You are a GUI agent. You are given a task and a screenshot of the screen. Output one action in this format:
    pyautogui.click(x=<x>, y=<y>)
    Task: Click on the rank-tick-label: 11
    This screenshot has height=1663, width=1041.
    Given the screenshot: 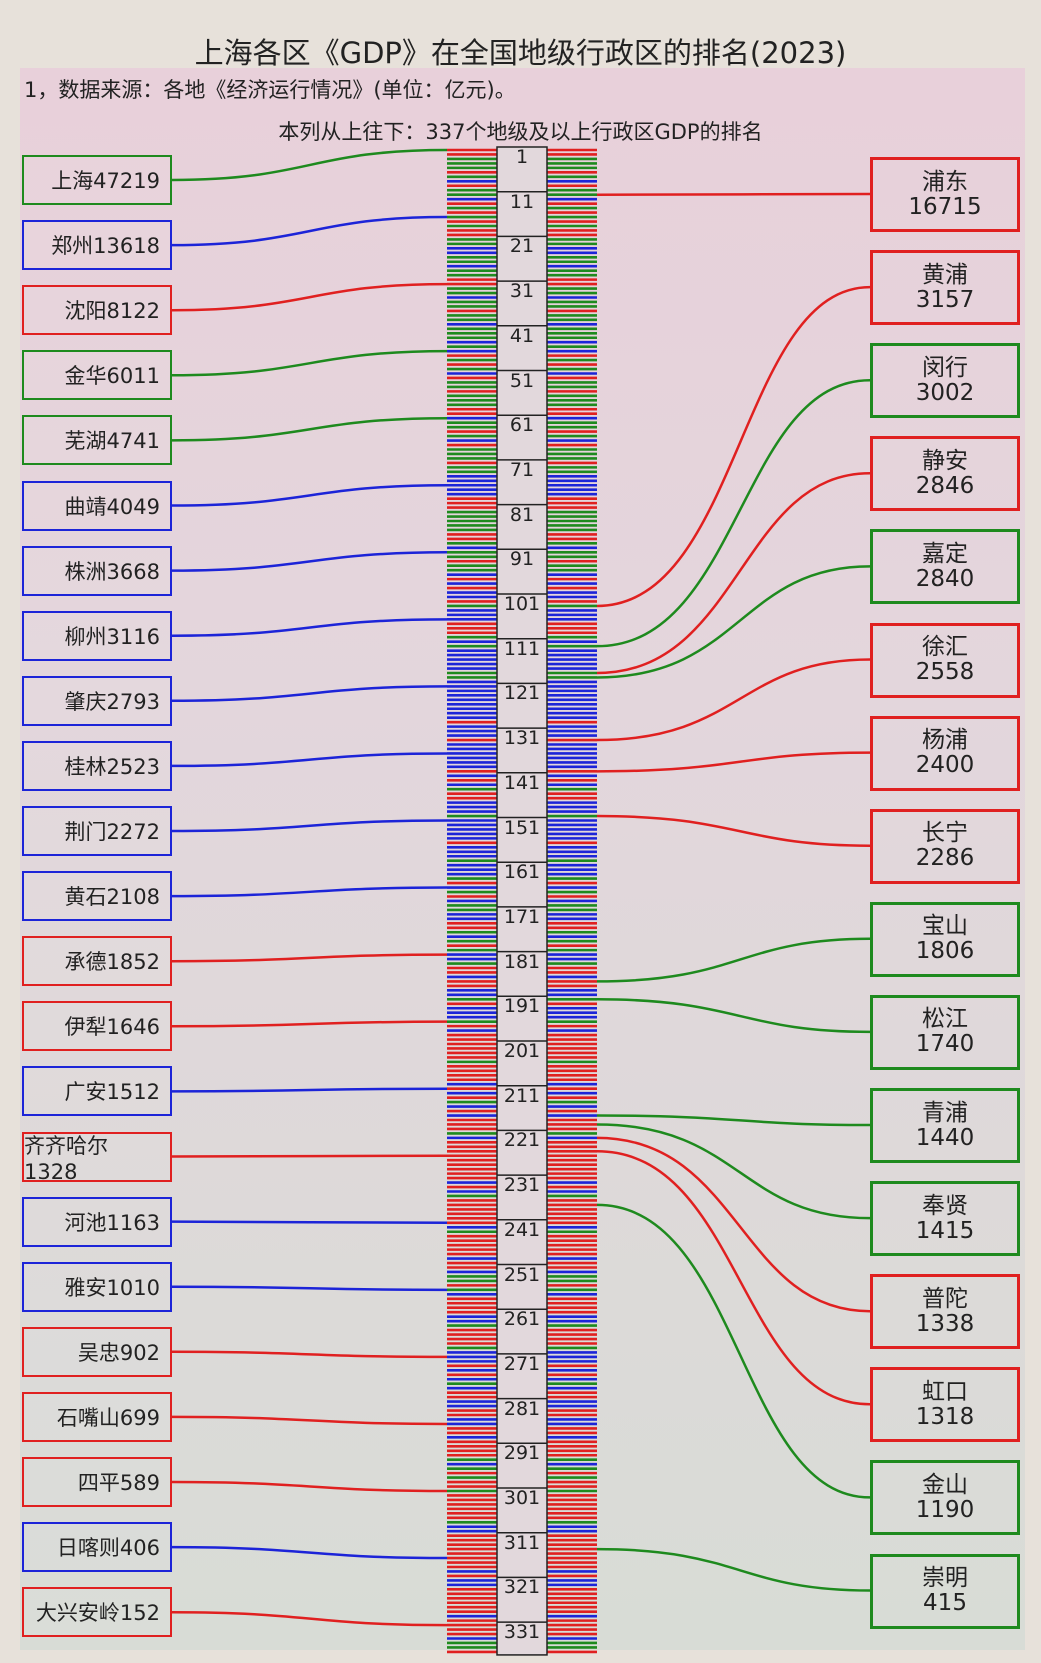 What is the action you would take?
    pyautogui.click(x=522, y=201)
    